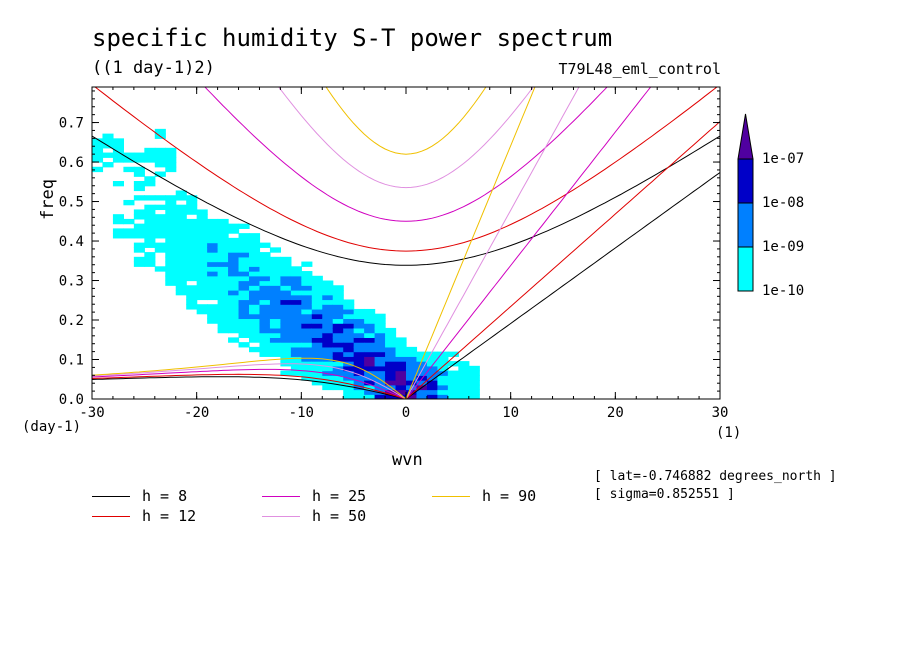 The height and width of the screenshot is (654, 904). I want to click on legend-item-h8: h = 8, so click(139, 496).